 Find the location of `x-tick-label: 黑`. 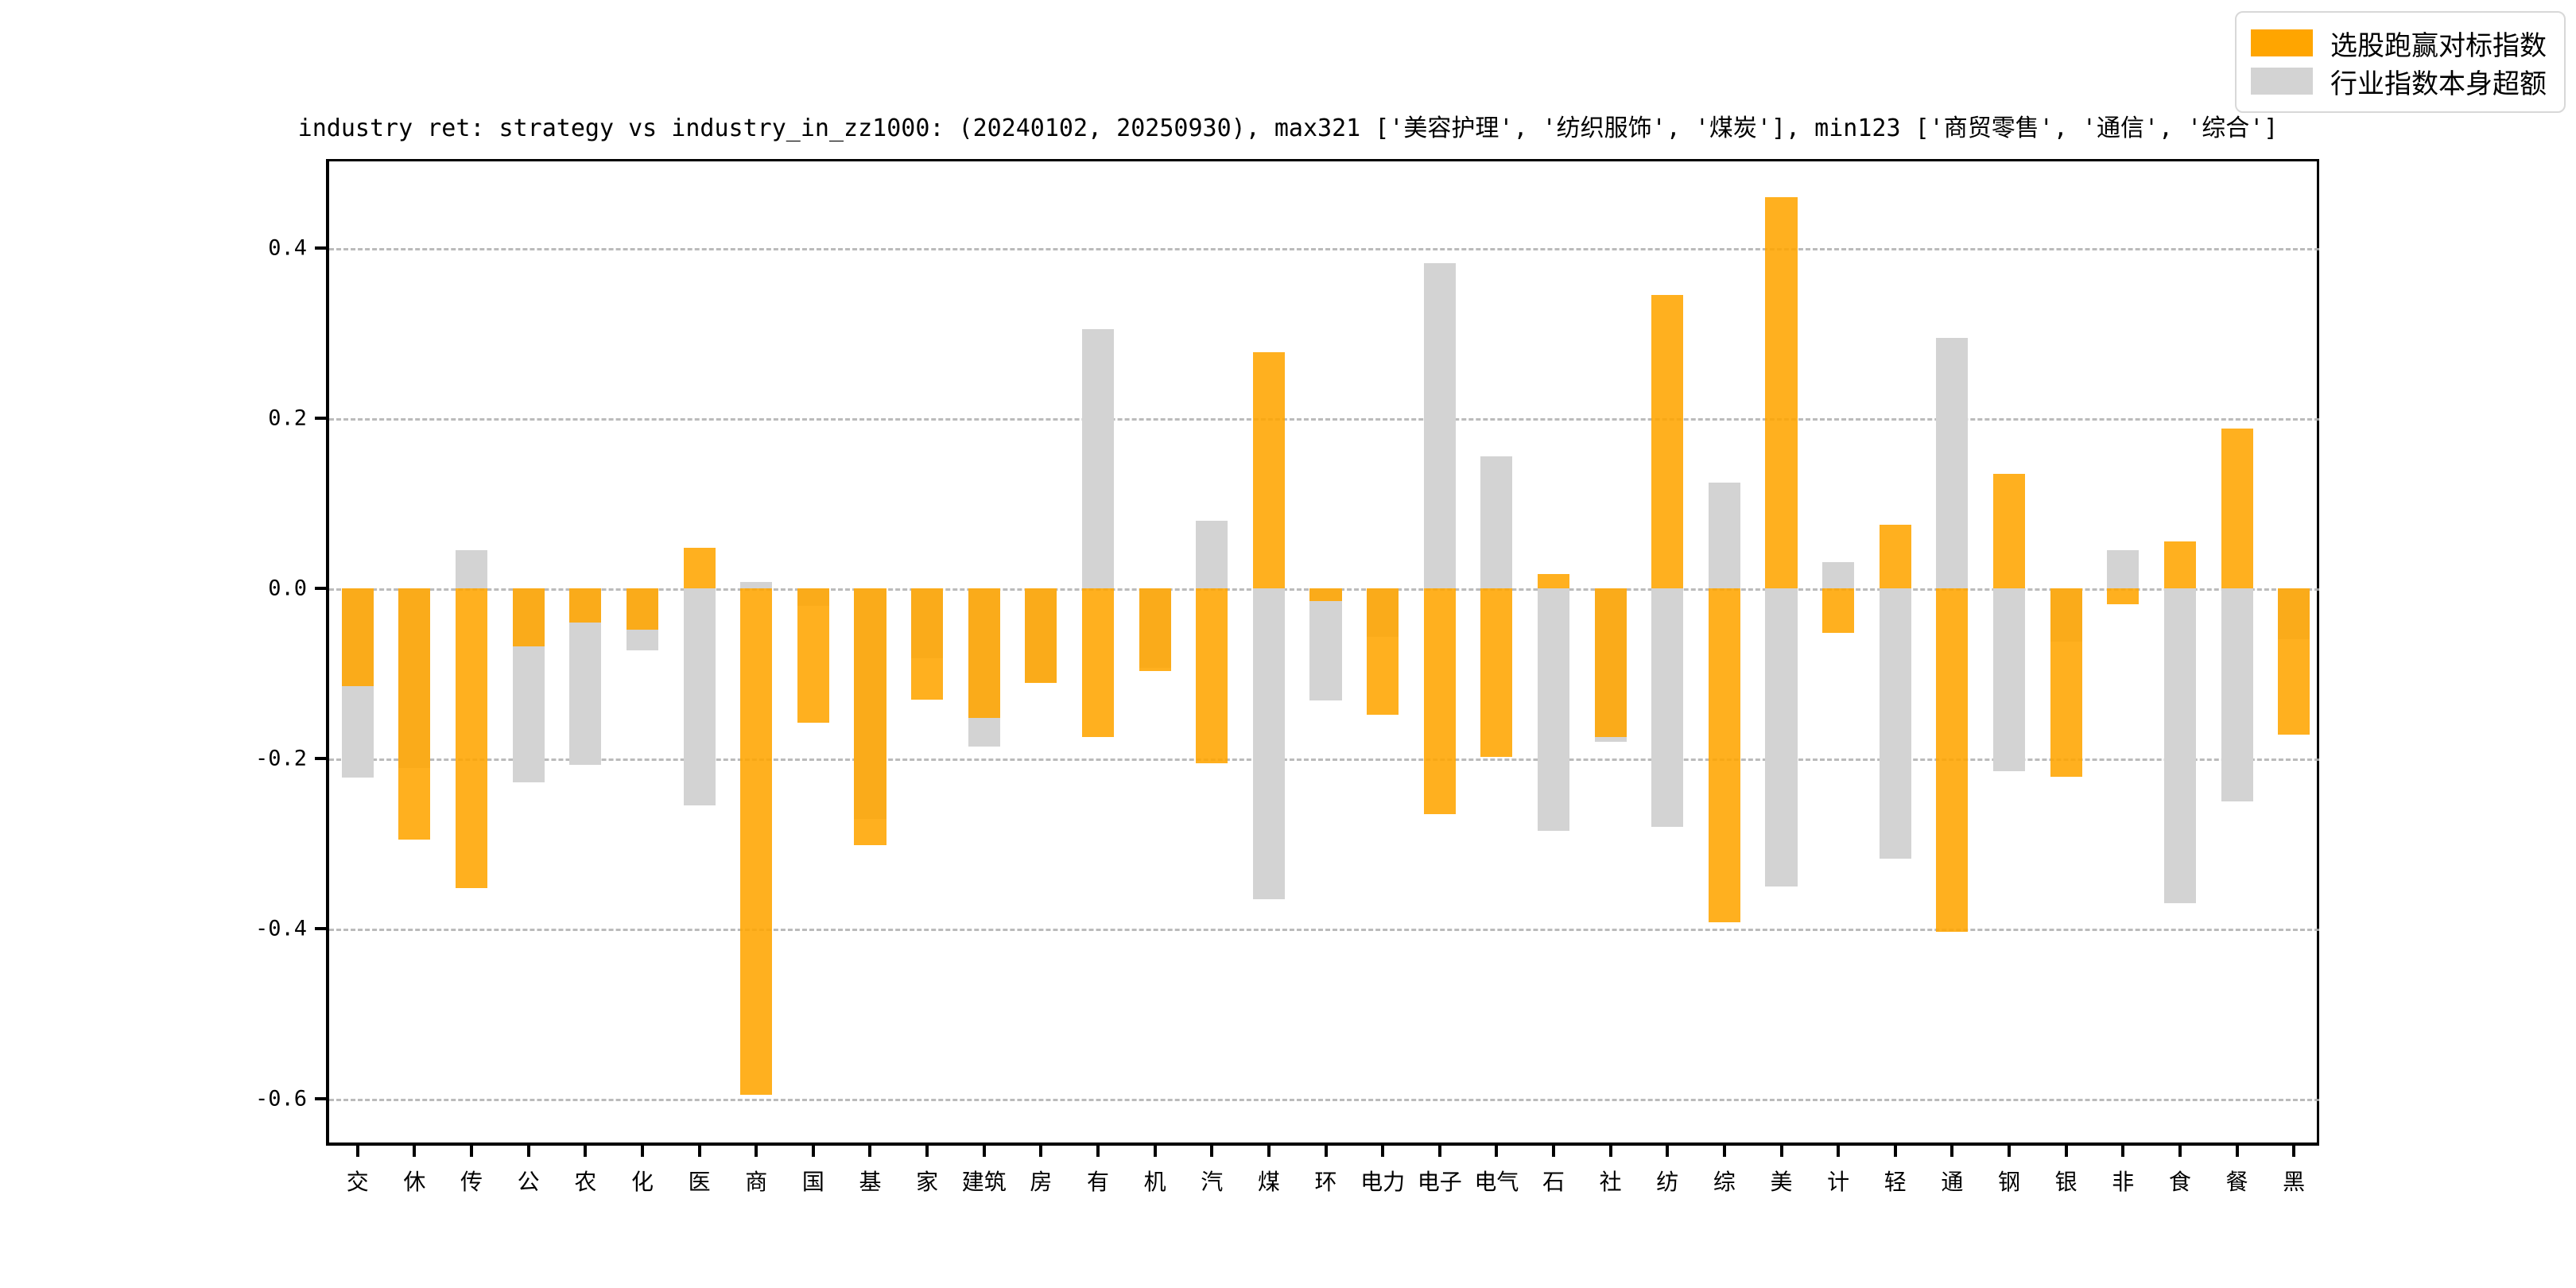

x-tick-label: 黑 is located at coordinates (2294, 1182).